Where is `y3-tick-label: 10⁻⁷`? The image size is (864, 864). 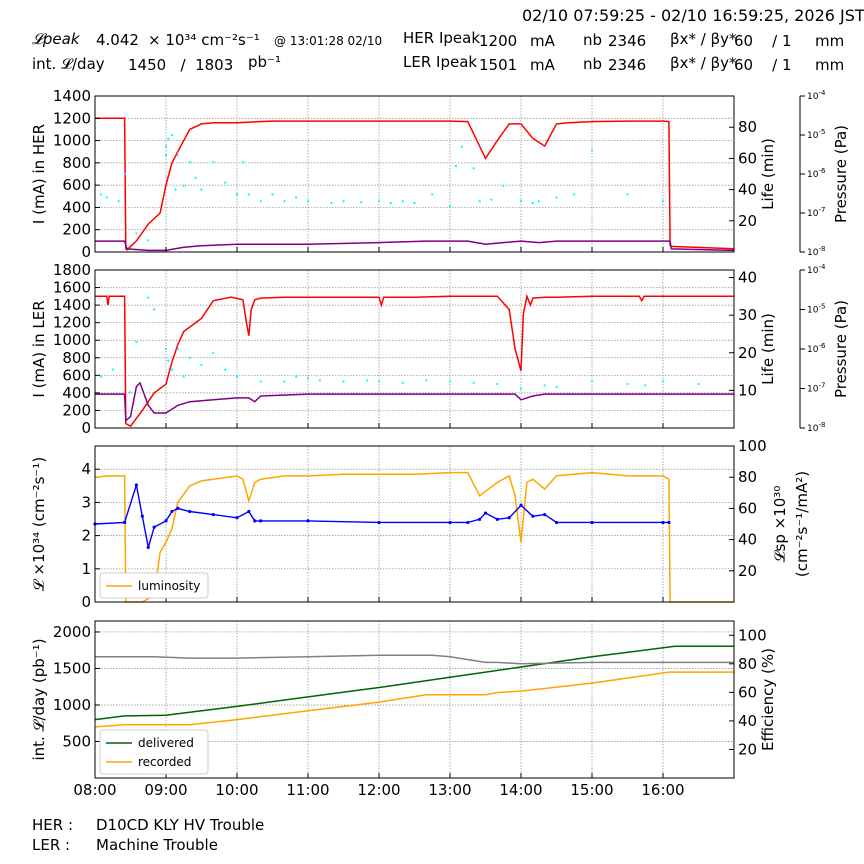 y3-tick-label: 10⁻⁷ is located at coordinates (816, 212).